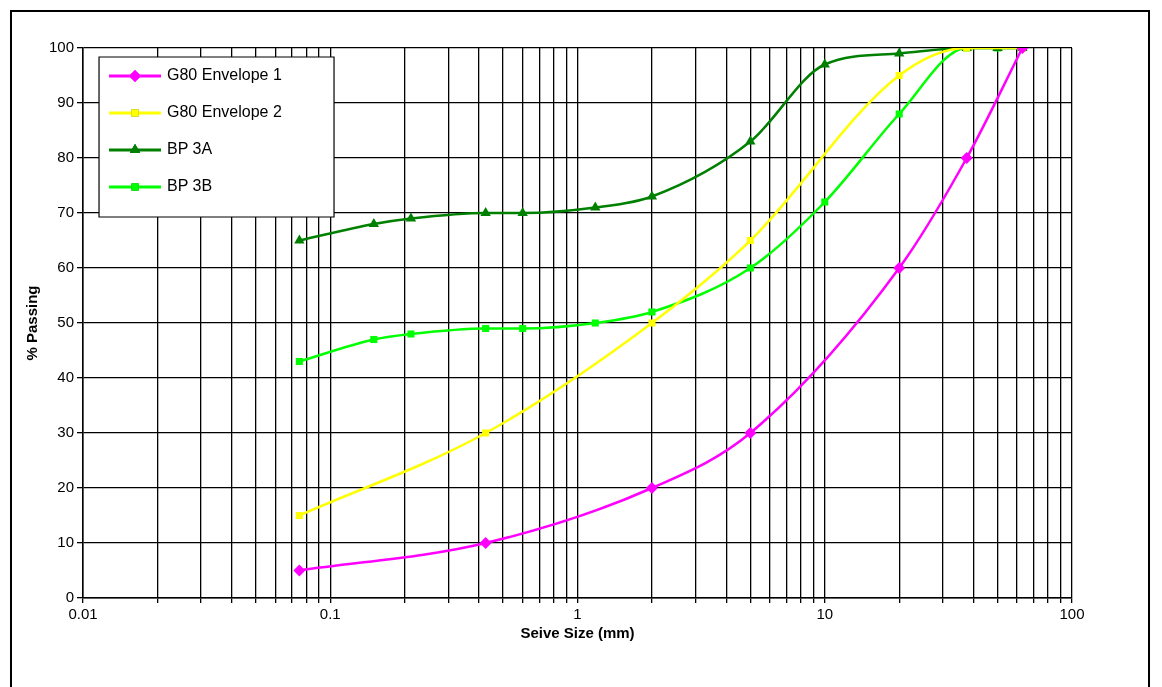 This screenshot has height=687, width=1162. Describe the element at coordinates (1072, 614) in the screenshot. I see `x-tick-label: 100` at that location.